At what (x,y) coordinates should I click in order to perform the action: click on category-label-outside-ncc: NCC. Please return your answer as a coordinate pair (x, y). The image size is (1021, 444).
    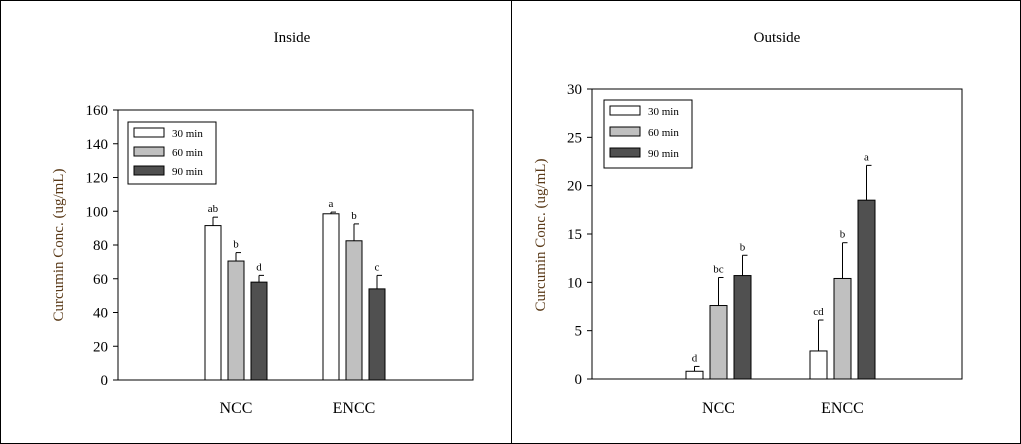
    Looking at the image, I should click on (718, 408).